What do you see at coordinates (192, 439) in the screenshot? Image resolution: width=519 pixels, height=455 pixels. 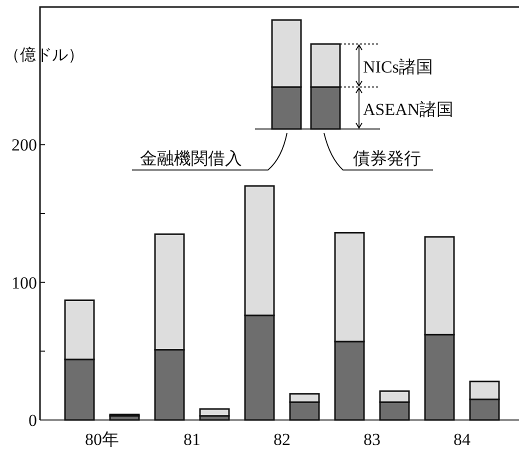 I see `x-tick-label: 81` at bounding box center [192, 439].